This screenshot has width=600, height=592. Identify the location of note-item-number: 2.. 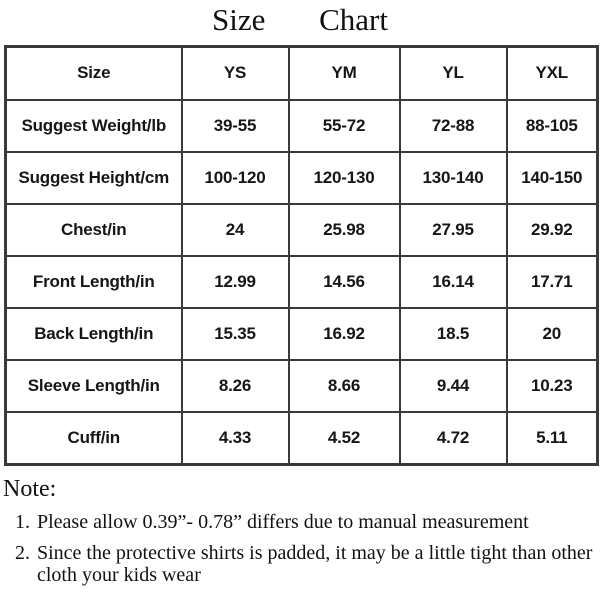
(22, 553).